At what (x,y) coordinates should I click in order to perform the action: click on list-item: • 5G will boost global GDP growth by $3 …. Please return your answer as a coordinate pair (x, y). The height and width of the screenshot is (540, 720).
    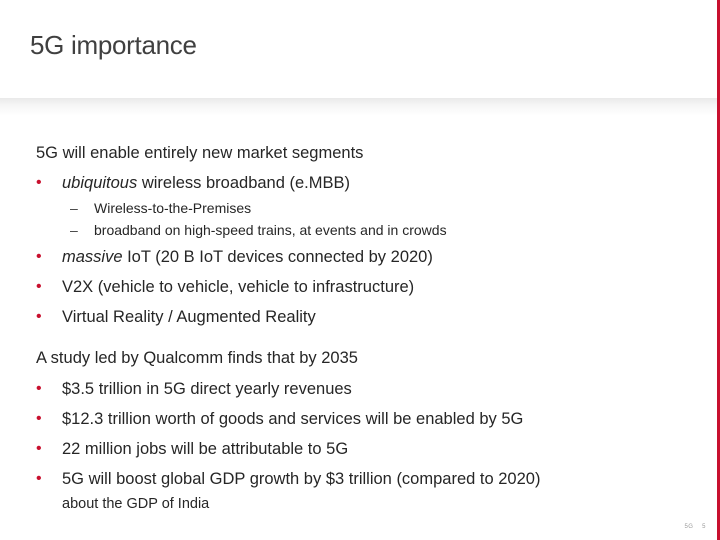
    Looking at the image, I should click on (288, 479).